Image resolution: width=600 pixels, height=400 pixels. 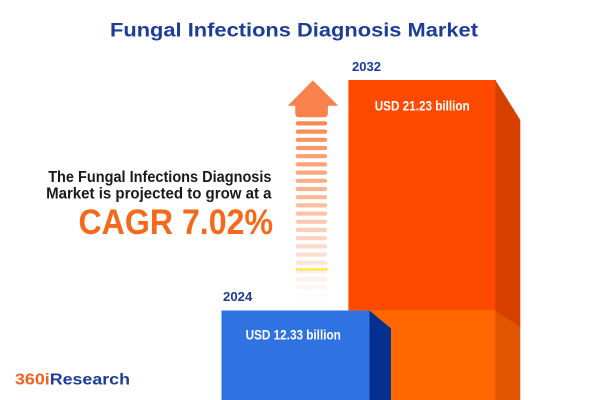 What do you see at coordinates (293, 336) in the screenshot?
I see `svg-text: USD 12.33 billion` at bounding box center [293, 336].